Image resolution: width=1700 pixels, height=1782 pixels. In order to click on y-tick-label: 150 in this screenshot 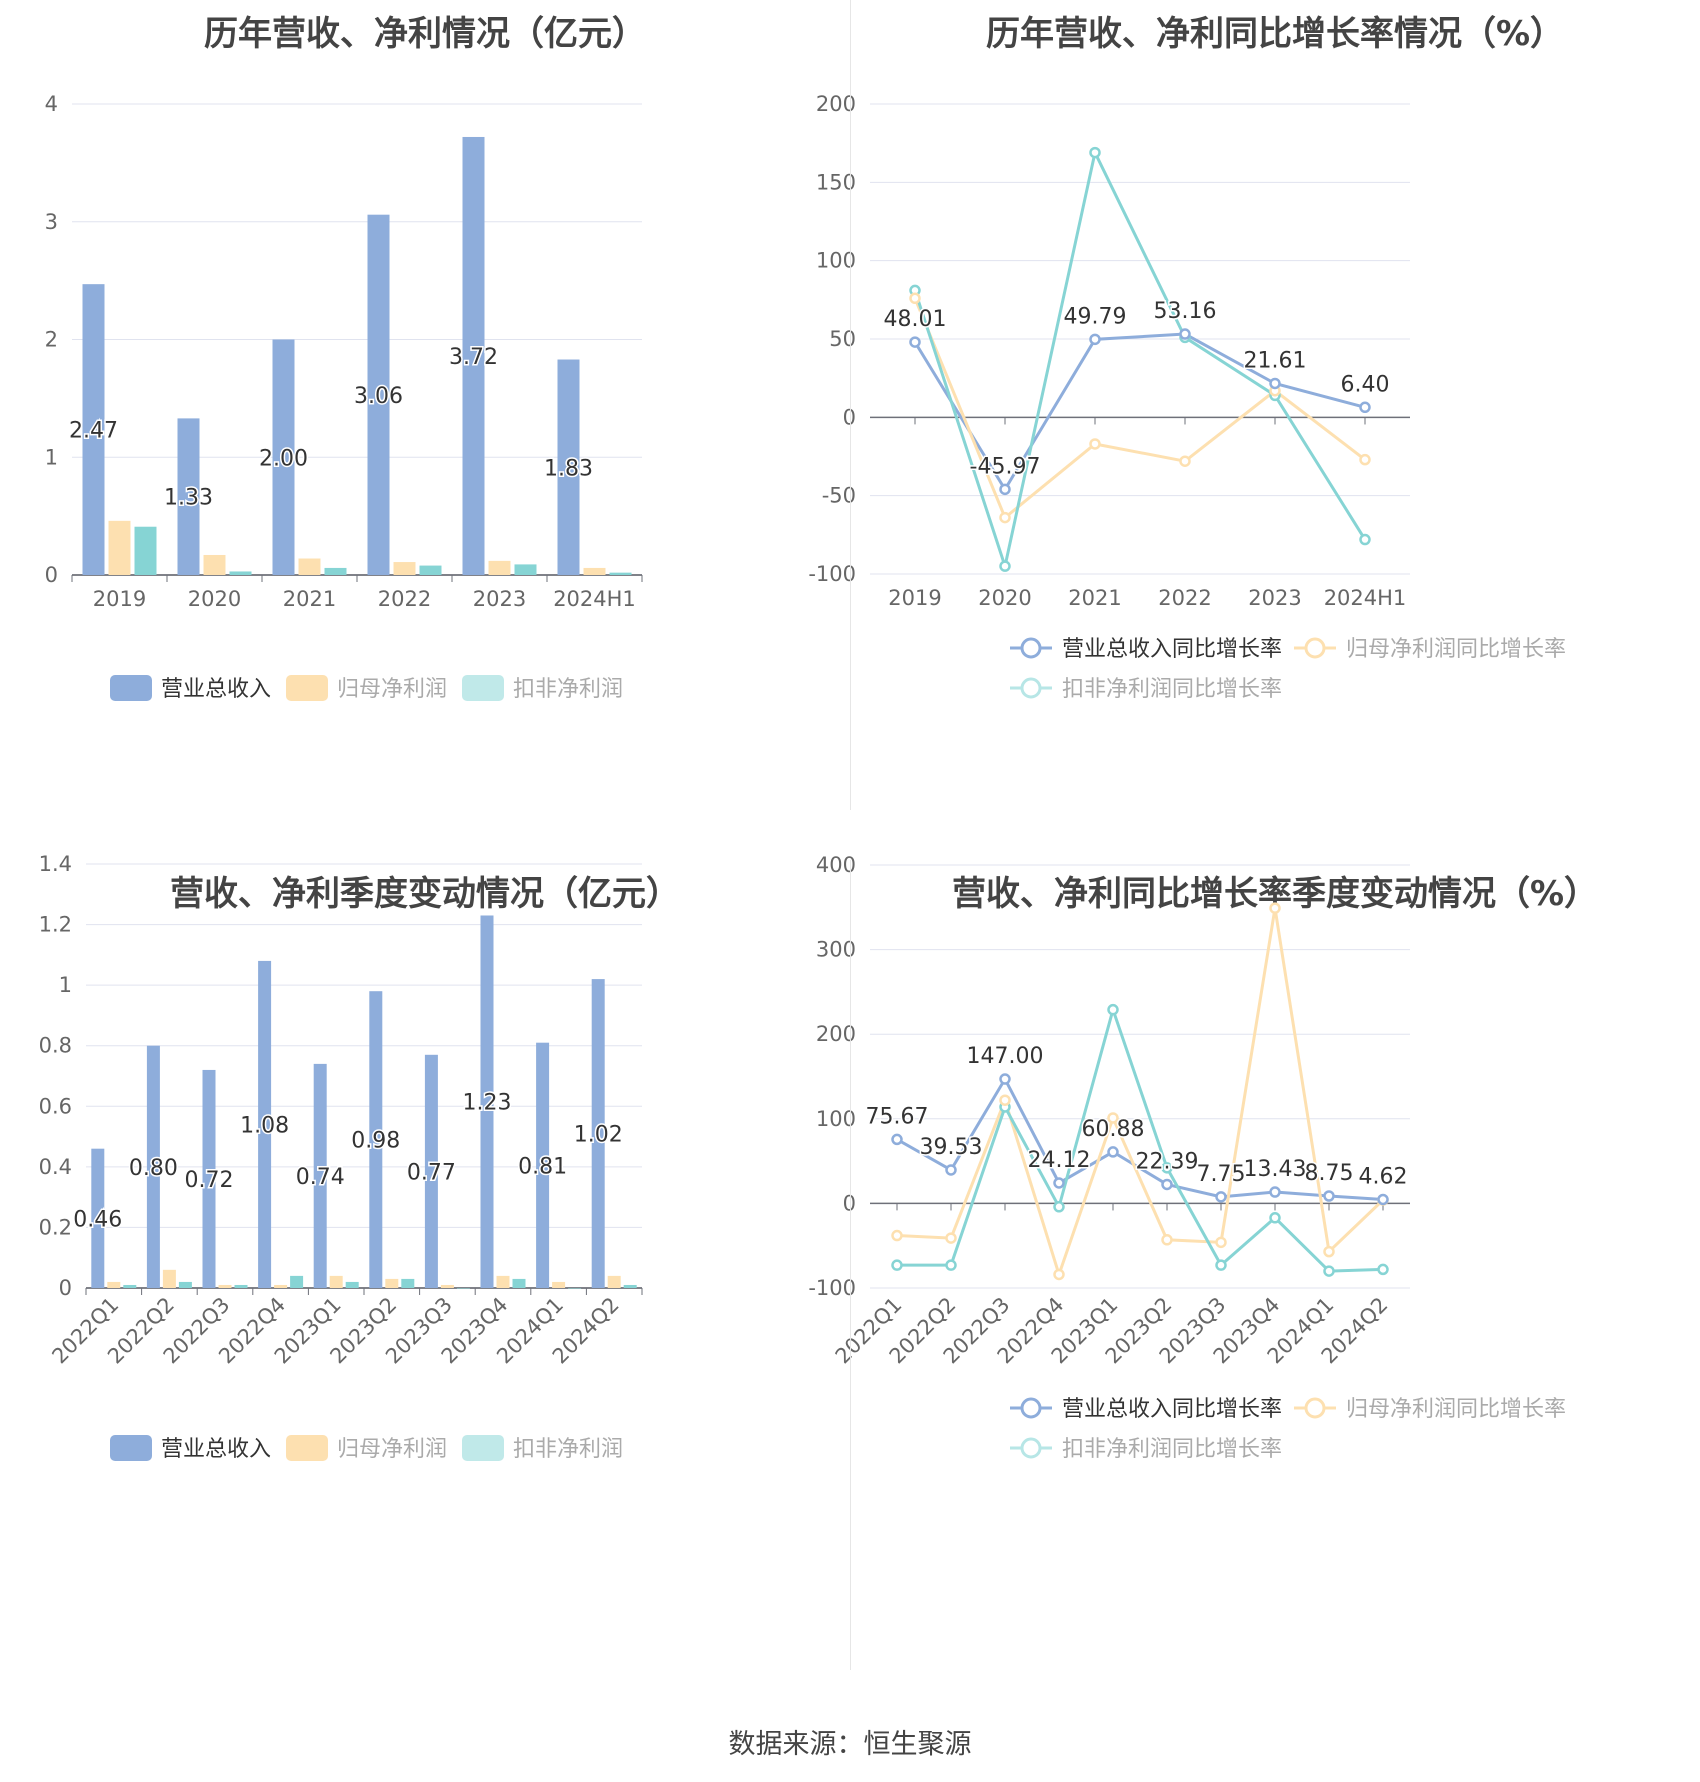, I will do `click(836, 182)`.